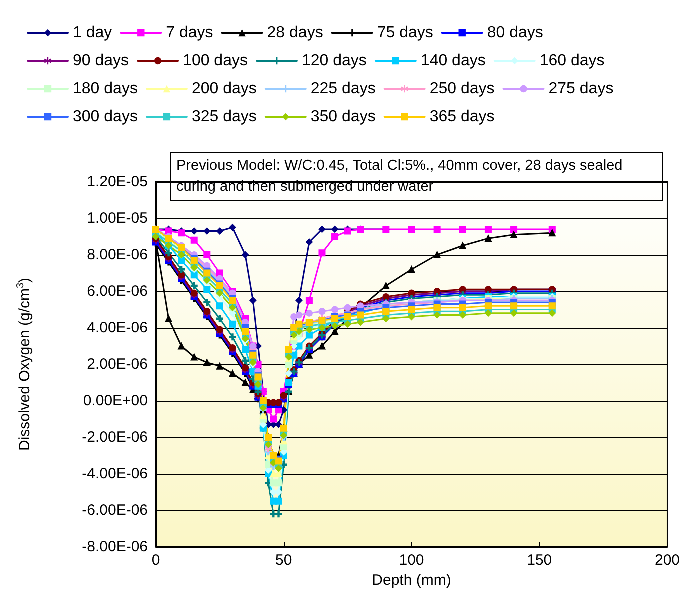  What do you see at coordinates (25, 365) in the screenshot?
I see `y-axis-title: Dissolved Oxygen (g/cm3)` at bounding box center [25, 365].